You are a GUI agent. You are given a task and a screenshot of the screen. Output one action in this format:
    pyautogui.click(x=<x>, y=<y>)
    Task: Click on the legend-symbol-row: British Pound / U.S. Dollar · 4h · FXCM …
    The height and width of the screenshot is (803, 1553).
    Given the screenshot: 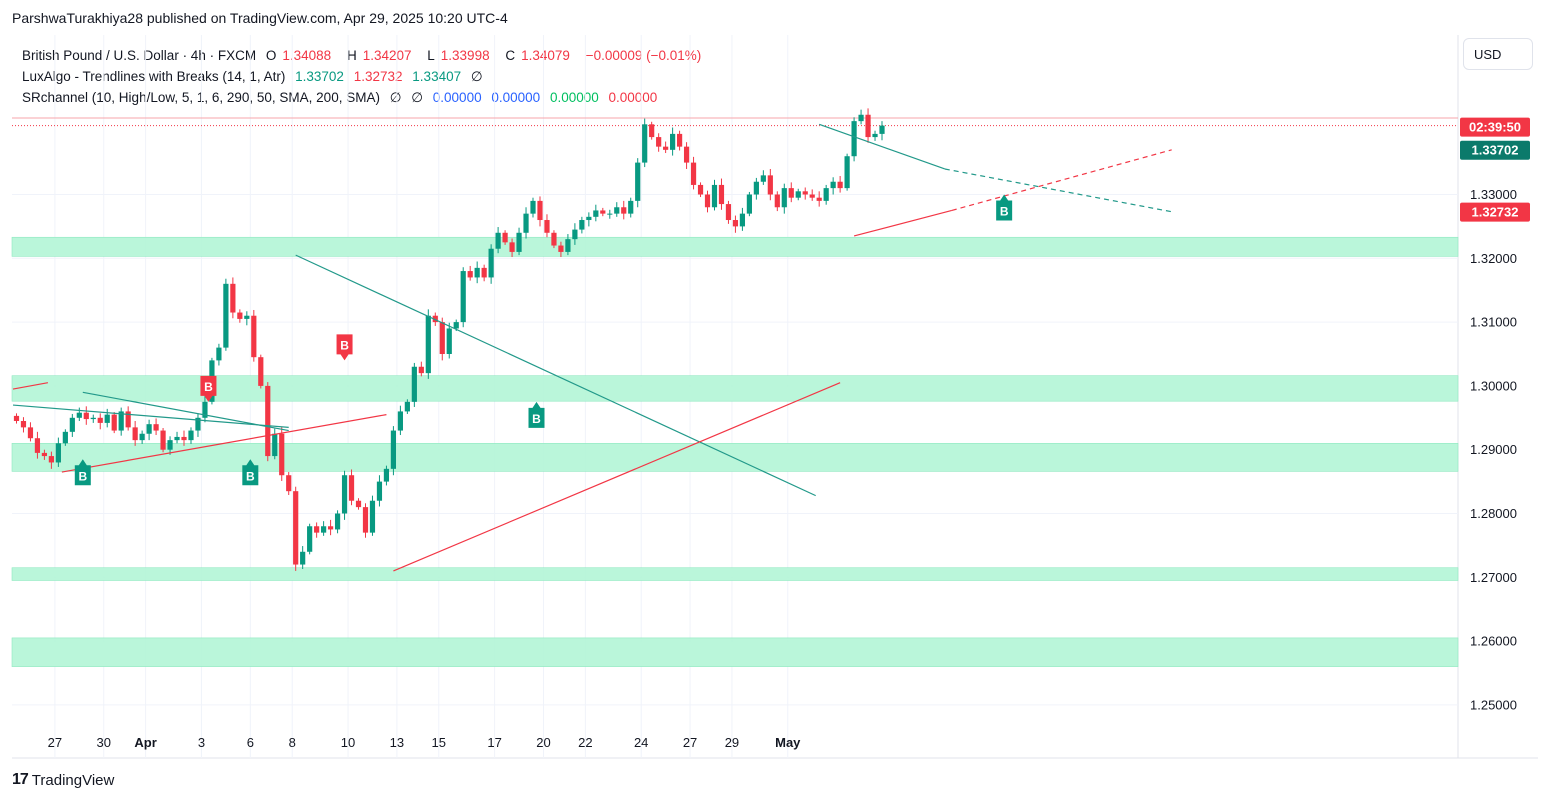 What is the action you would take?
    pyautogui.click(x=364, y=55)
    